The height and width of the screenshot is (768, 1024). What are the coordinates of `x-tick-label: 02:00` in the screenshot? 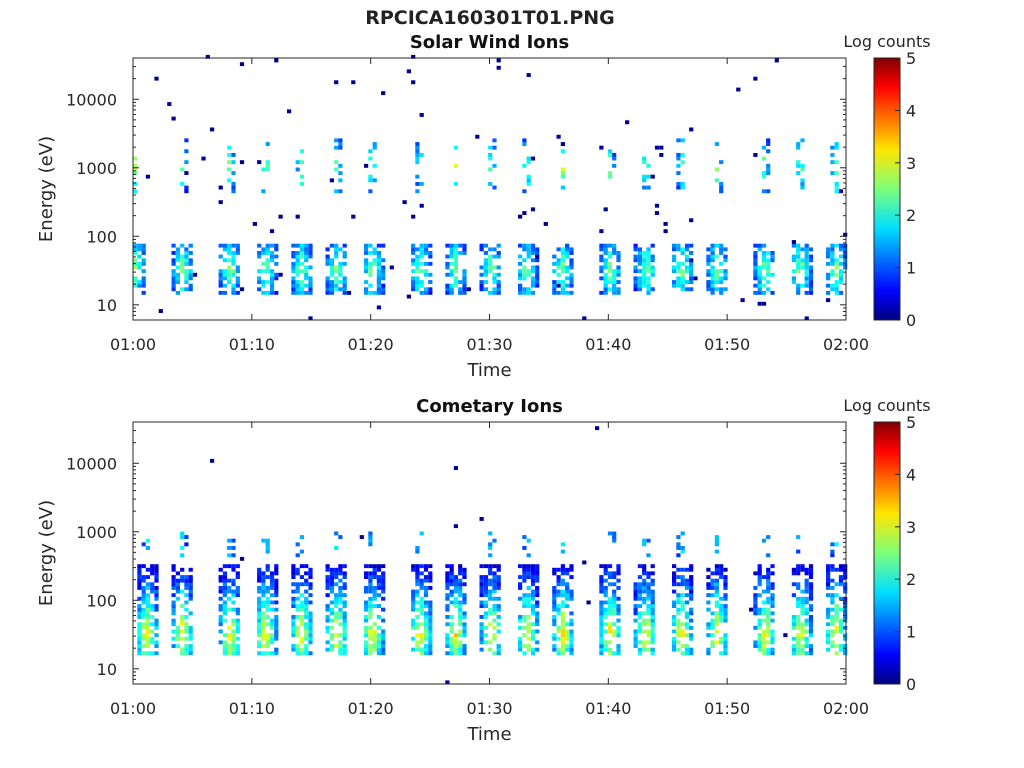 It's located at (846, 344).